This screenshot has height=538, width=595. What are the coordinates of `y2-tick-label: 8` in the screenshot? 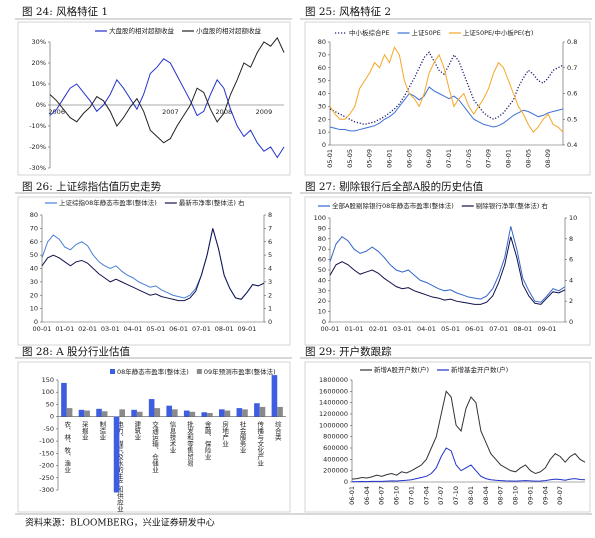 It's located at (270, 215).